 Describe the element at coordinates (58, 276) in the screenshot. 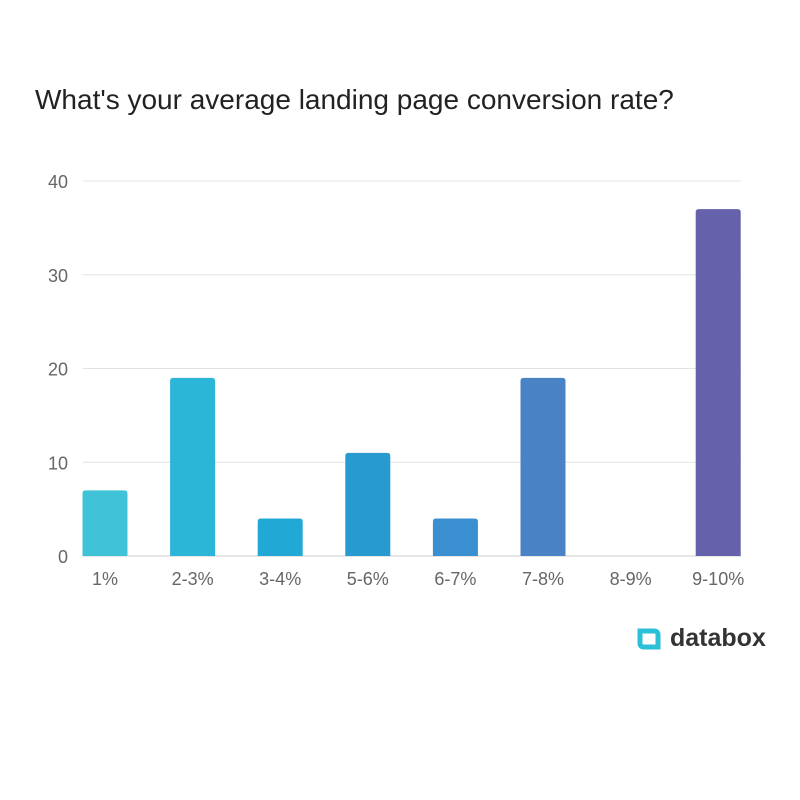

I see `y-tick-label: 30` at that location.